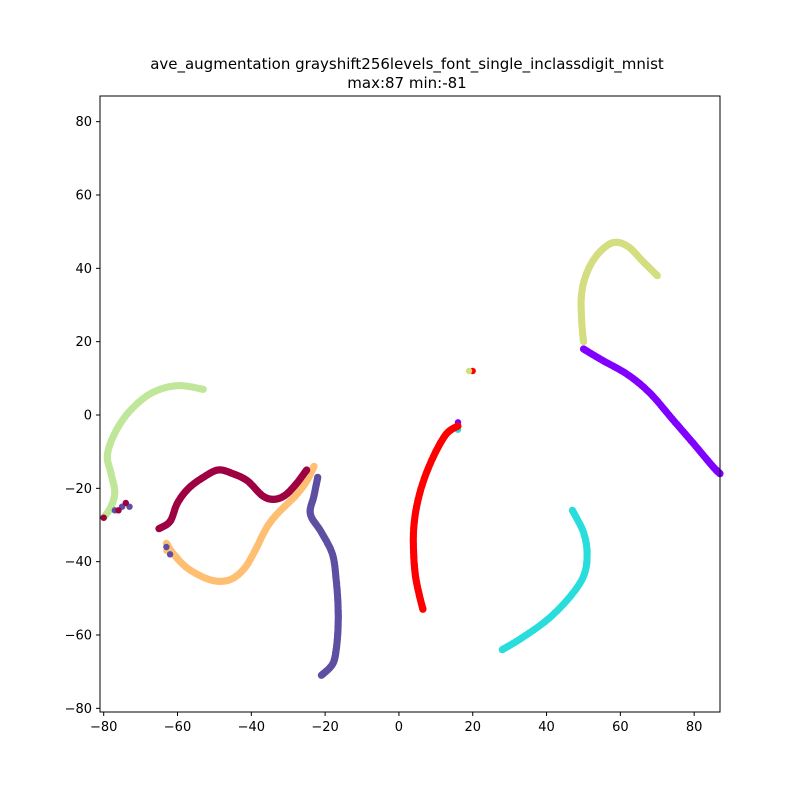 This screenshot has width=800, height=805. I want to click on x-tick-label: −80, so click(103, 727).